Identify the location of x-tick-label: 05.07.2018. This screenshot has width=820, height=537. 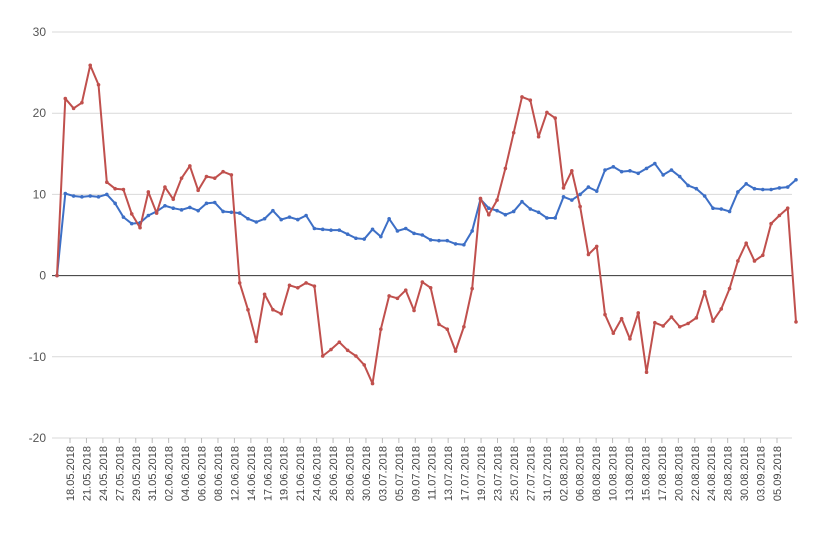
(400, 473).